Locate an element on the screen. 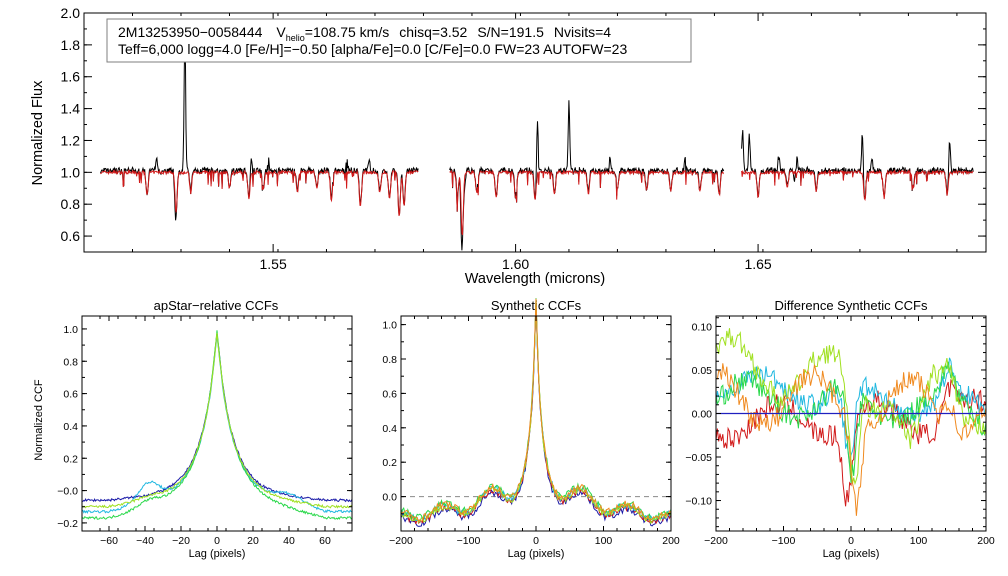 The height and width of the screenshot is (576, 1008). x-tick-label: 40 is located at coordinates (289, 541).